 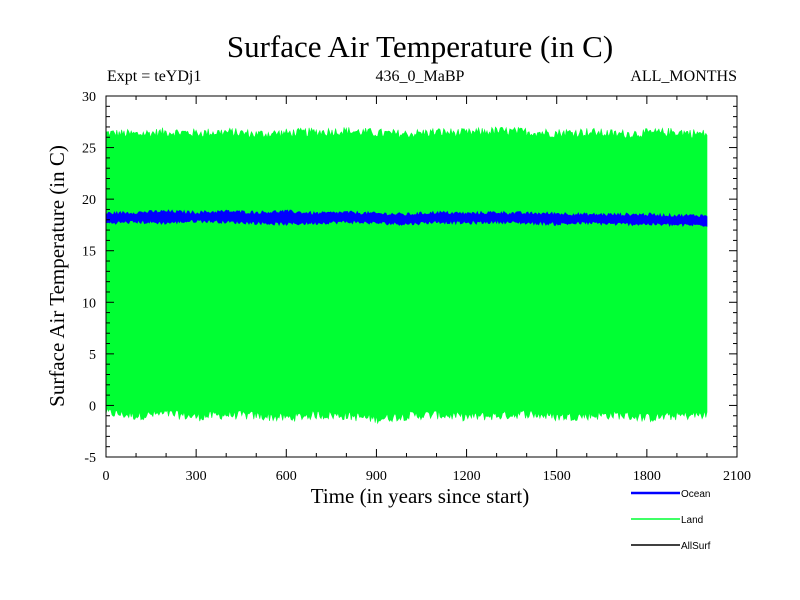 What do you see at coordinates (196, 476) in the screenshot?
I see `x-tick-label: 300` at bounding box center [196, 476].